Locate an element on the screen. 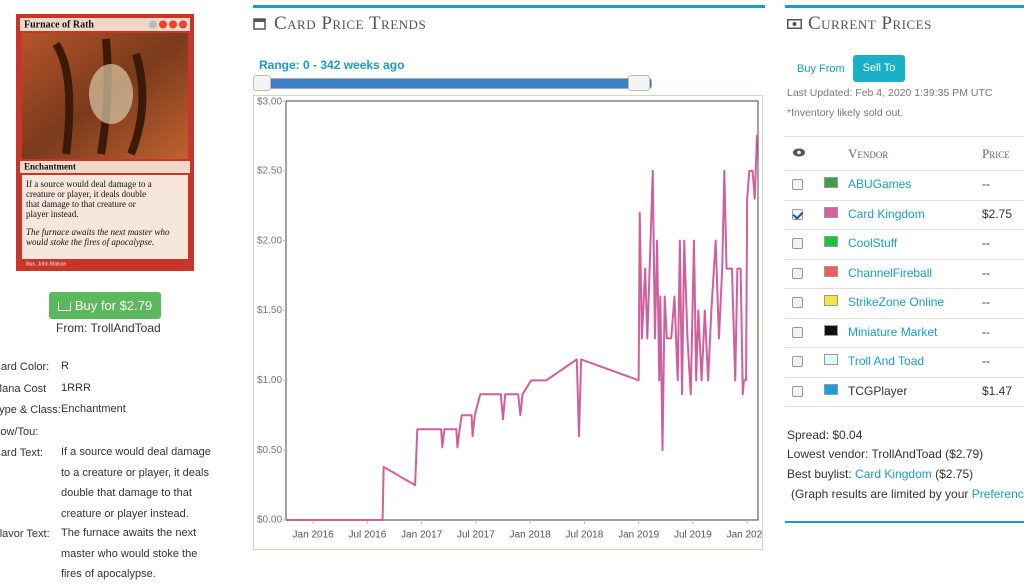 The image size is (1024, 585). vendor-price: $1.47 is located at coordinates (997, 390).